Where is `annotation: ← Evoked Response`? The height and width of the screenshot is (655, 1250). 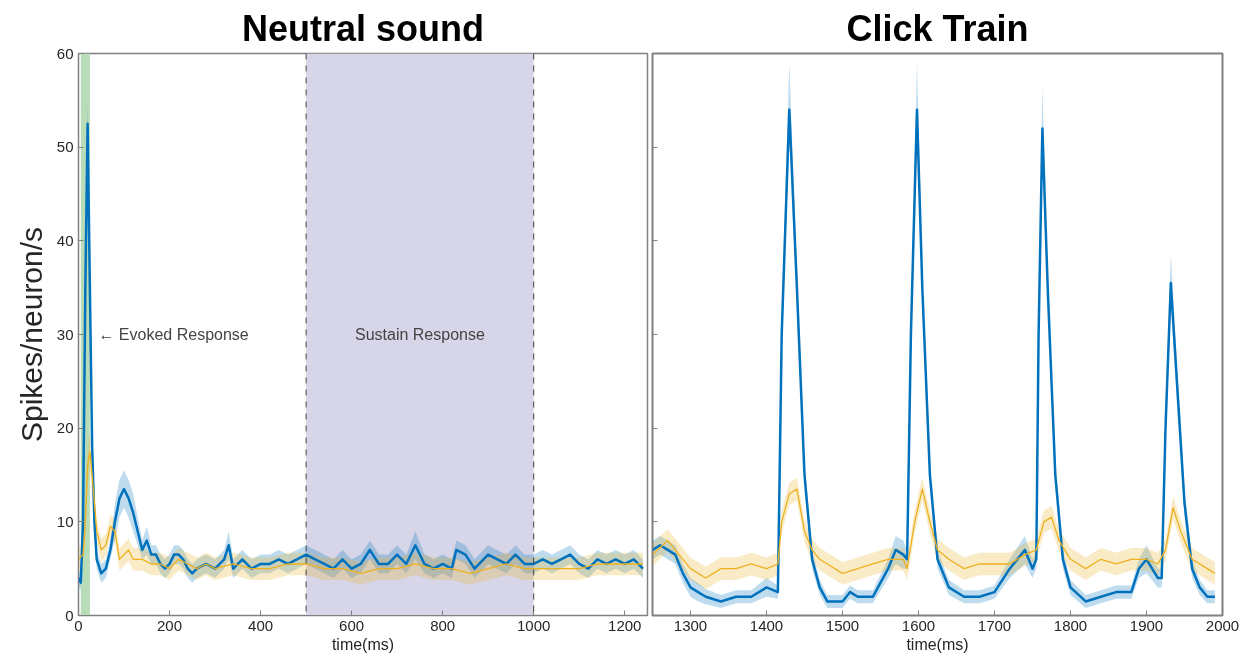 annotation: ← Evoked Response is located at coordinates (173, 334).